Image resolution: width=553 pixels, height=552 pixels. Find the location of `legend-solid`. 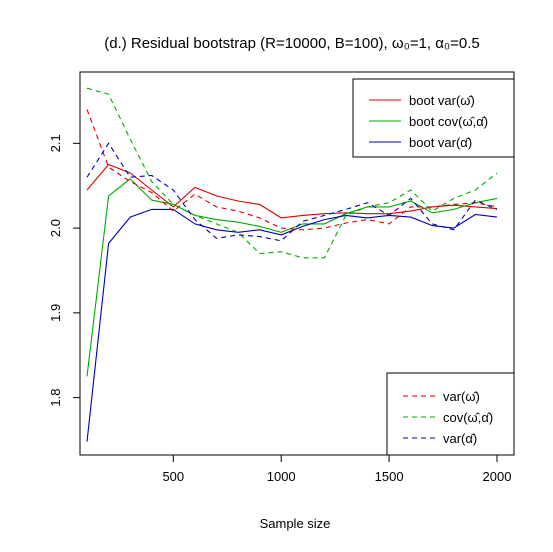

legend-solid is located at coordinates (433, 118).